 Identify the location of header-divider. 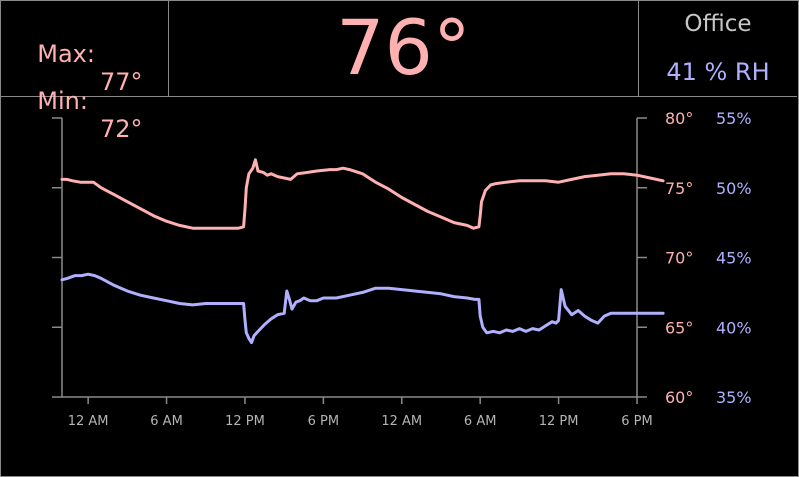
(398, 96).